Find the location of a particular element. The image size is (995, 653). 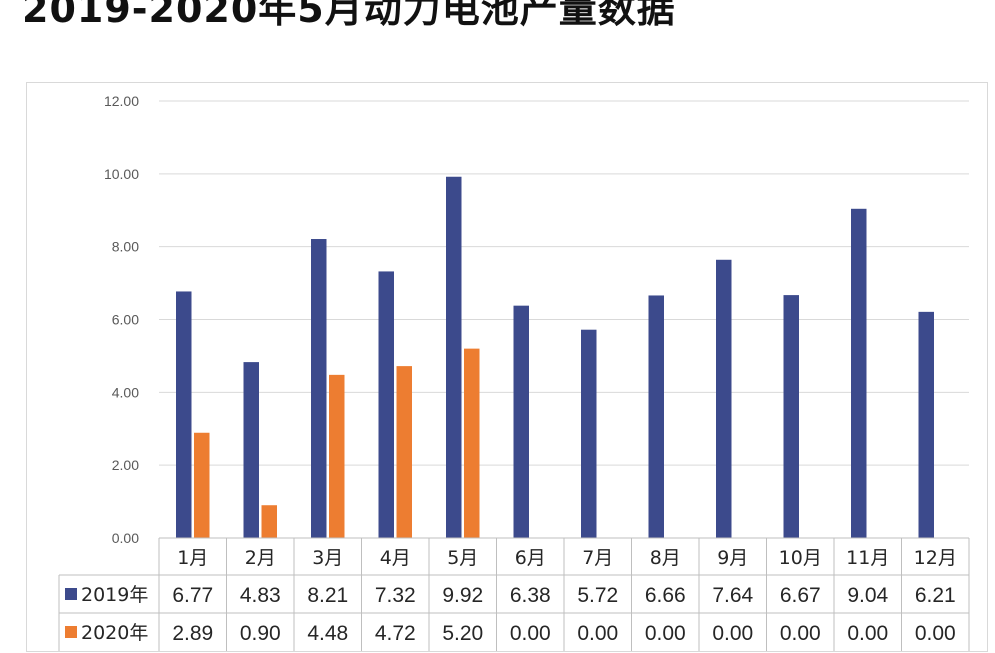

category-label-2: 2月 is located at coordinates (260, 558).